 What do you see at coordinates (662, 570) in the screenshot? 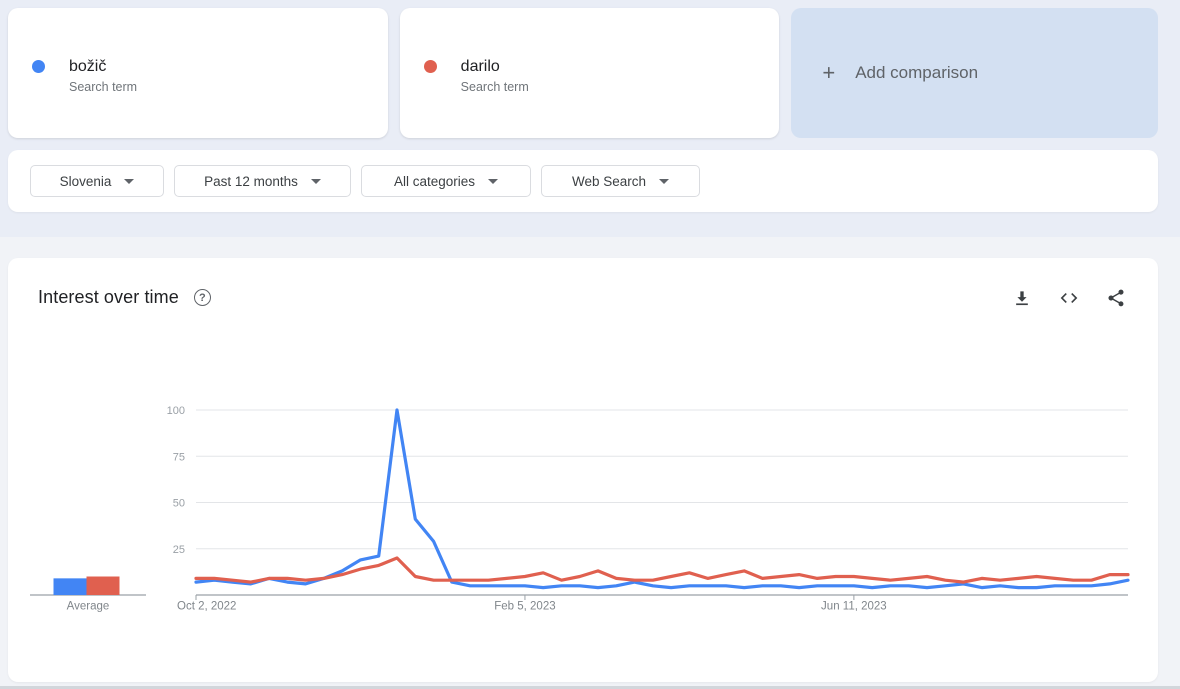
I see `series-line-darilo` at bounding box center [662, 570].